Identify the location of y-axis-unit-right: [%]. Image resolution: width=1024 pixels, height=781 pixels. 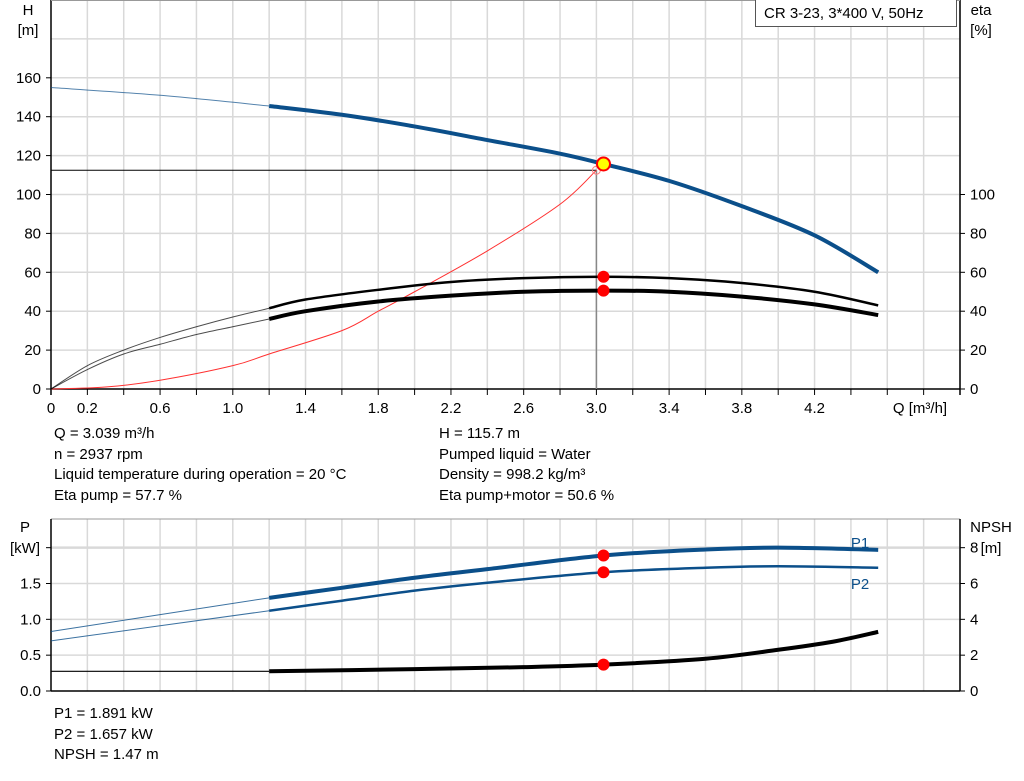
(981, 30).